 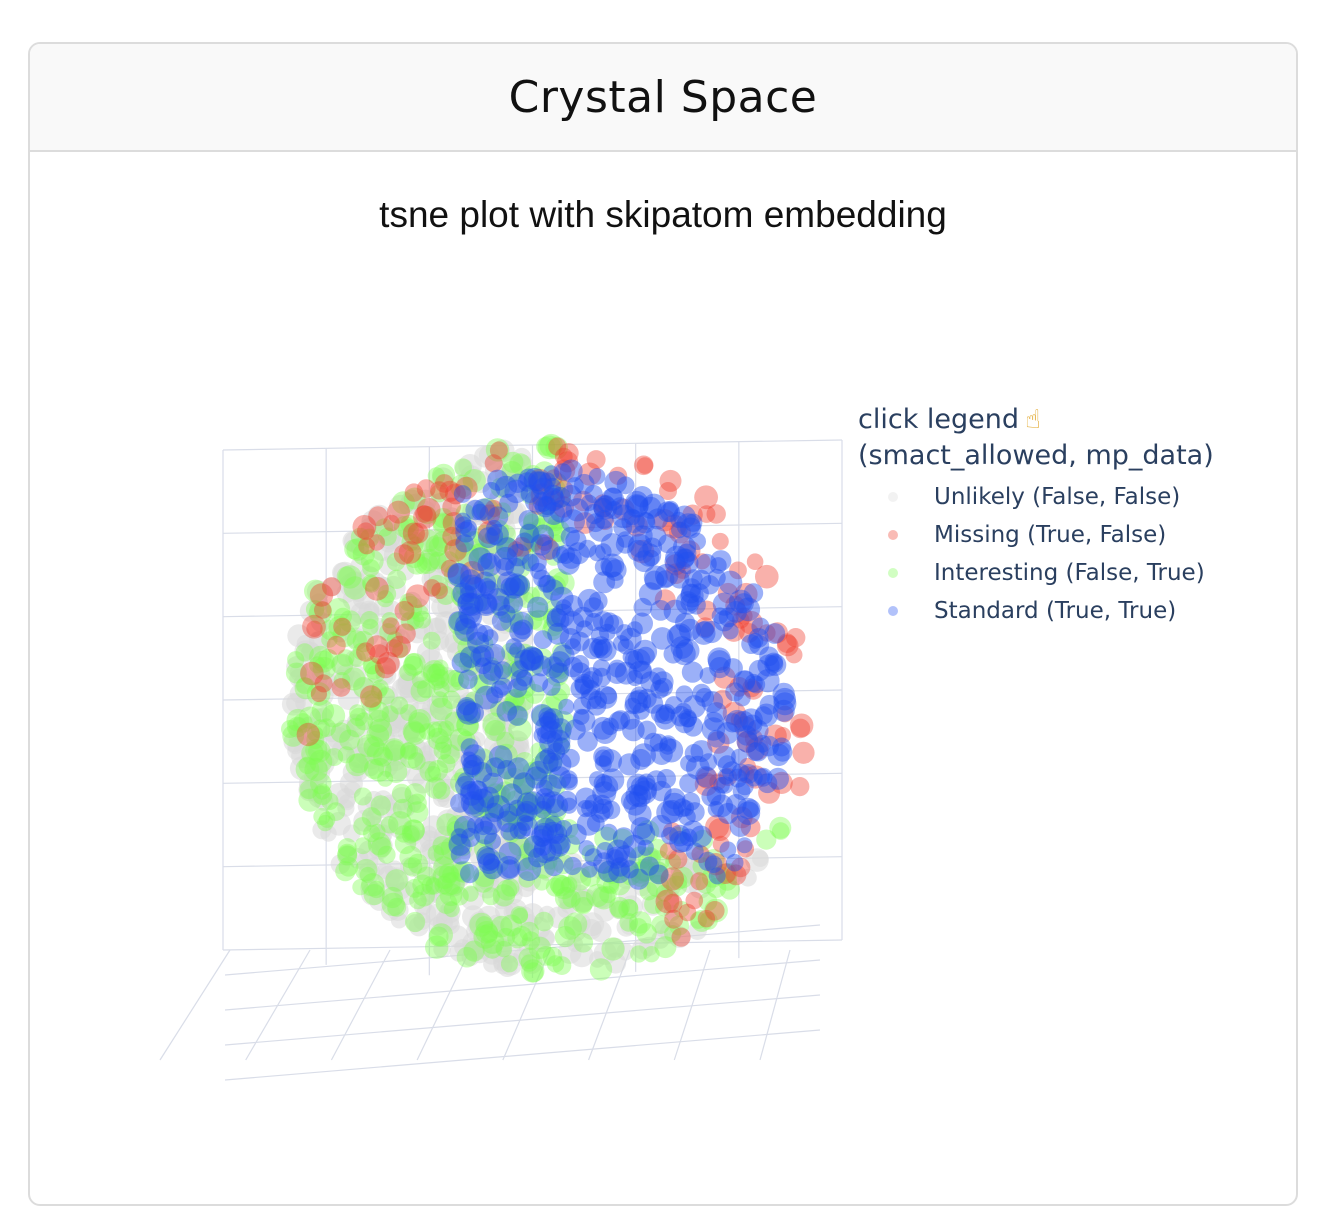 What do you see at coordinates (1036, 497) in the screenshot?
I see `legend-item-0: Unlikely (False, False)` at bounding box center [1036, 497].